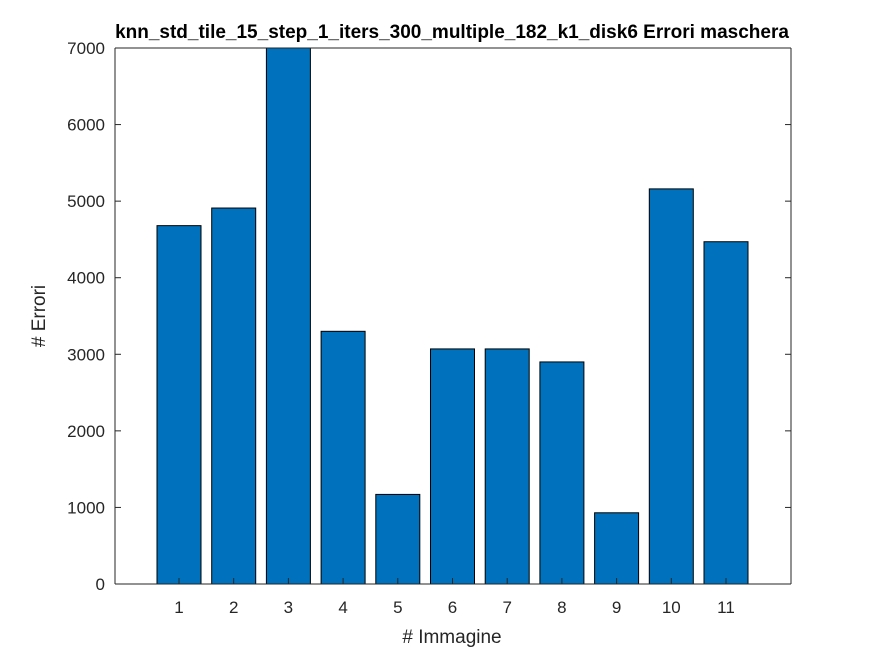 Image resolution: width=875 pixels, height=656 pixels. I want to click on x-tick-label-1: 1, so click(178, 607).